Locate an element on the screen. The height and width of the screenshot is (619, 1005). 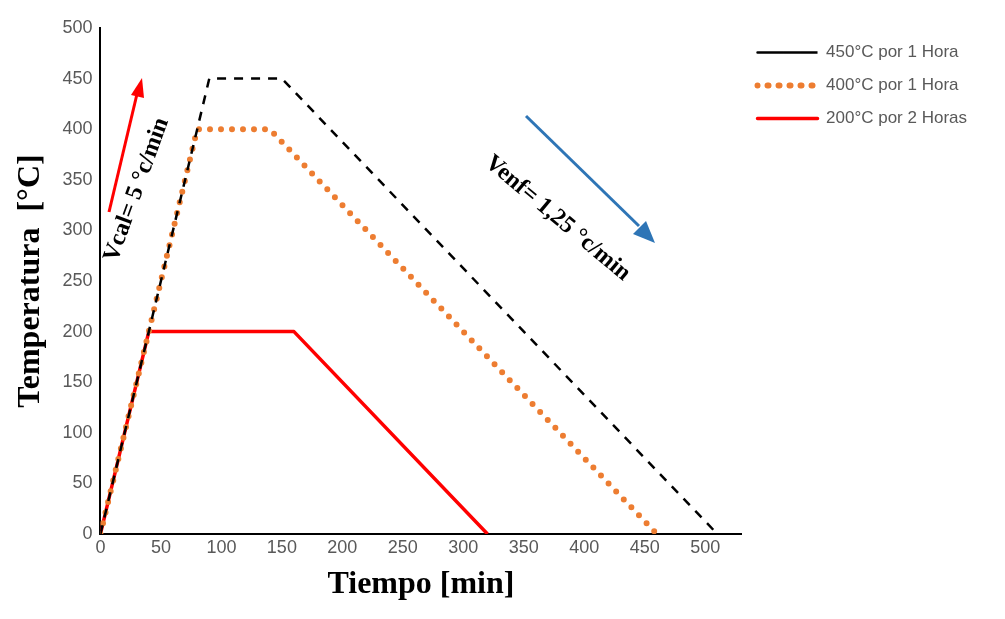
y-tick-label: 500 is located at coordinates (77, 26).